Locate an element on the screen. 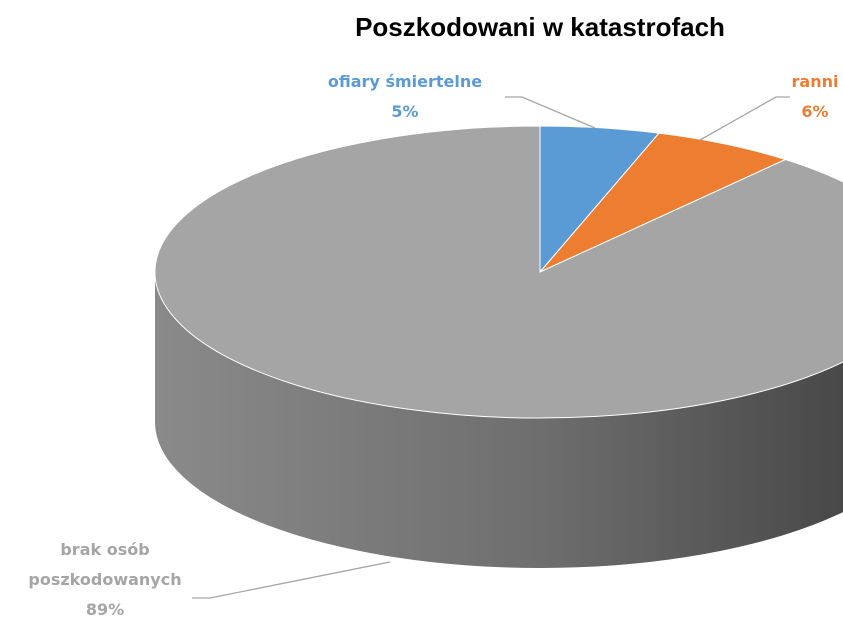 This screenshot has height=625, width=843. value-label: 89% is located at coordinates (105, 609).